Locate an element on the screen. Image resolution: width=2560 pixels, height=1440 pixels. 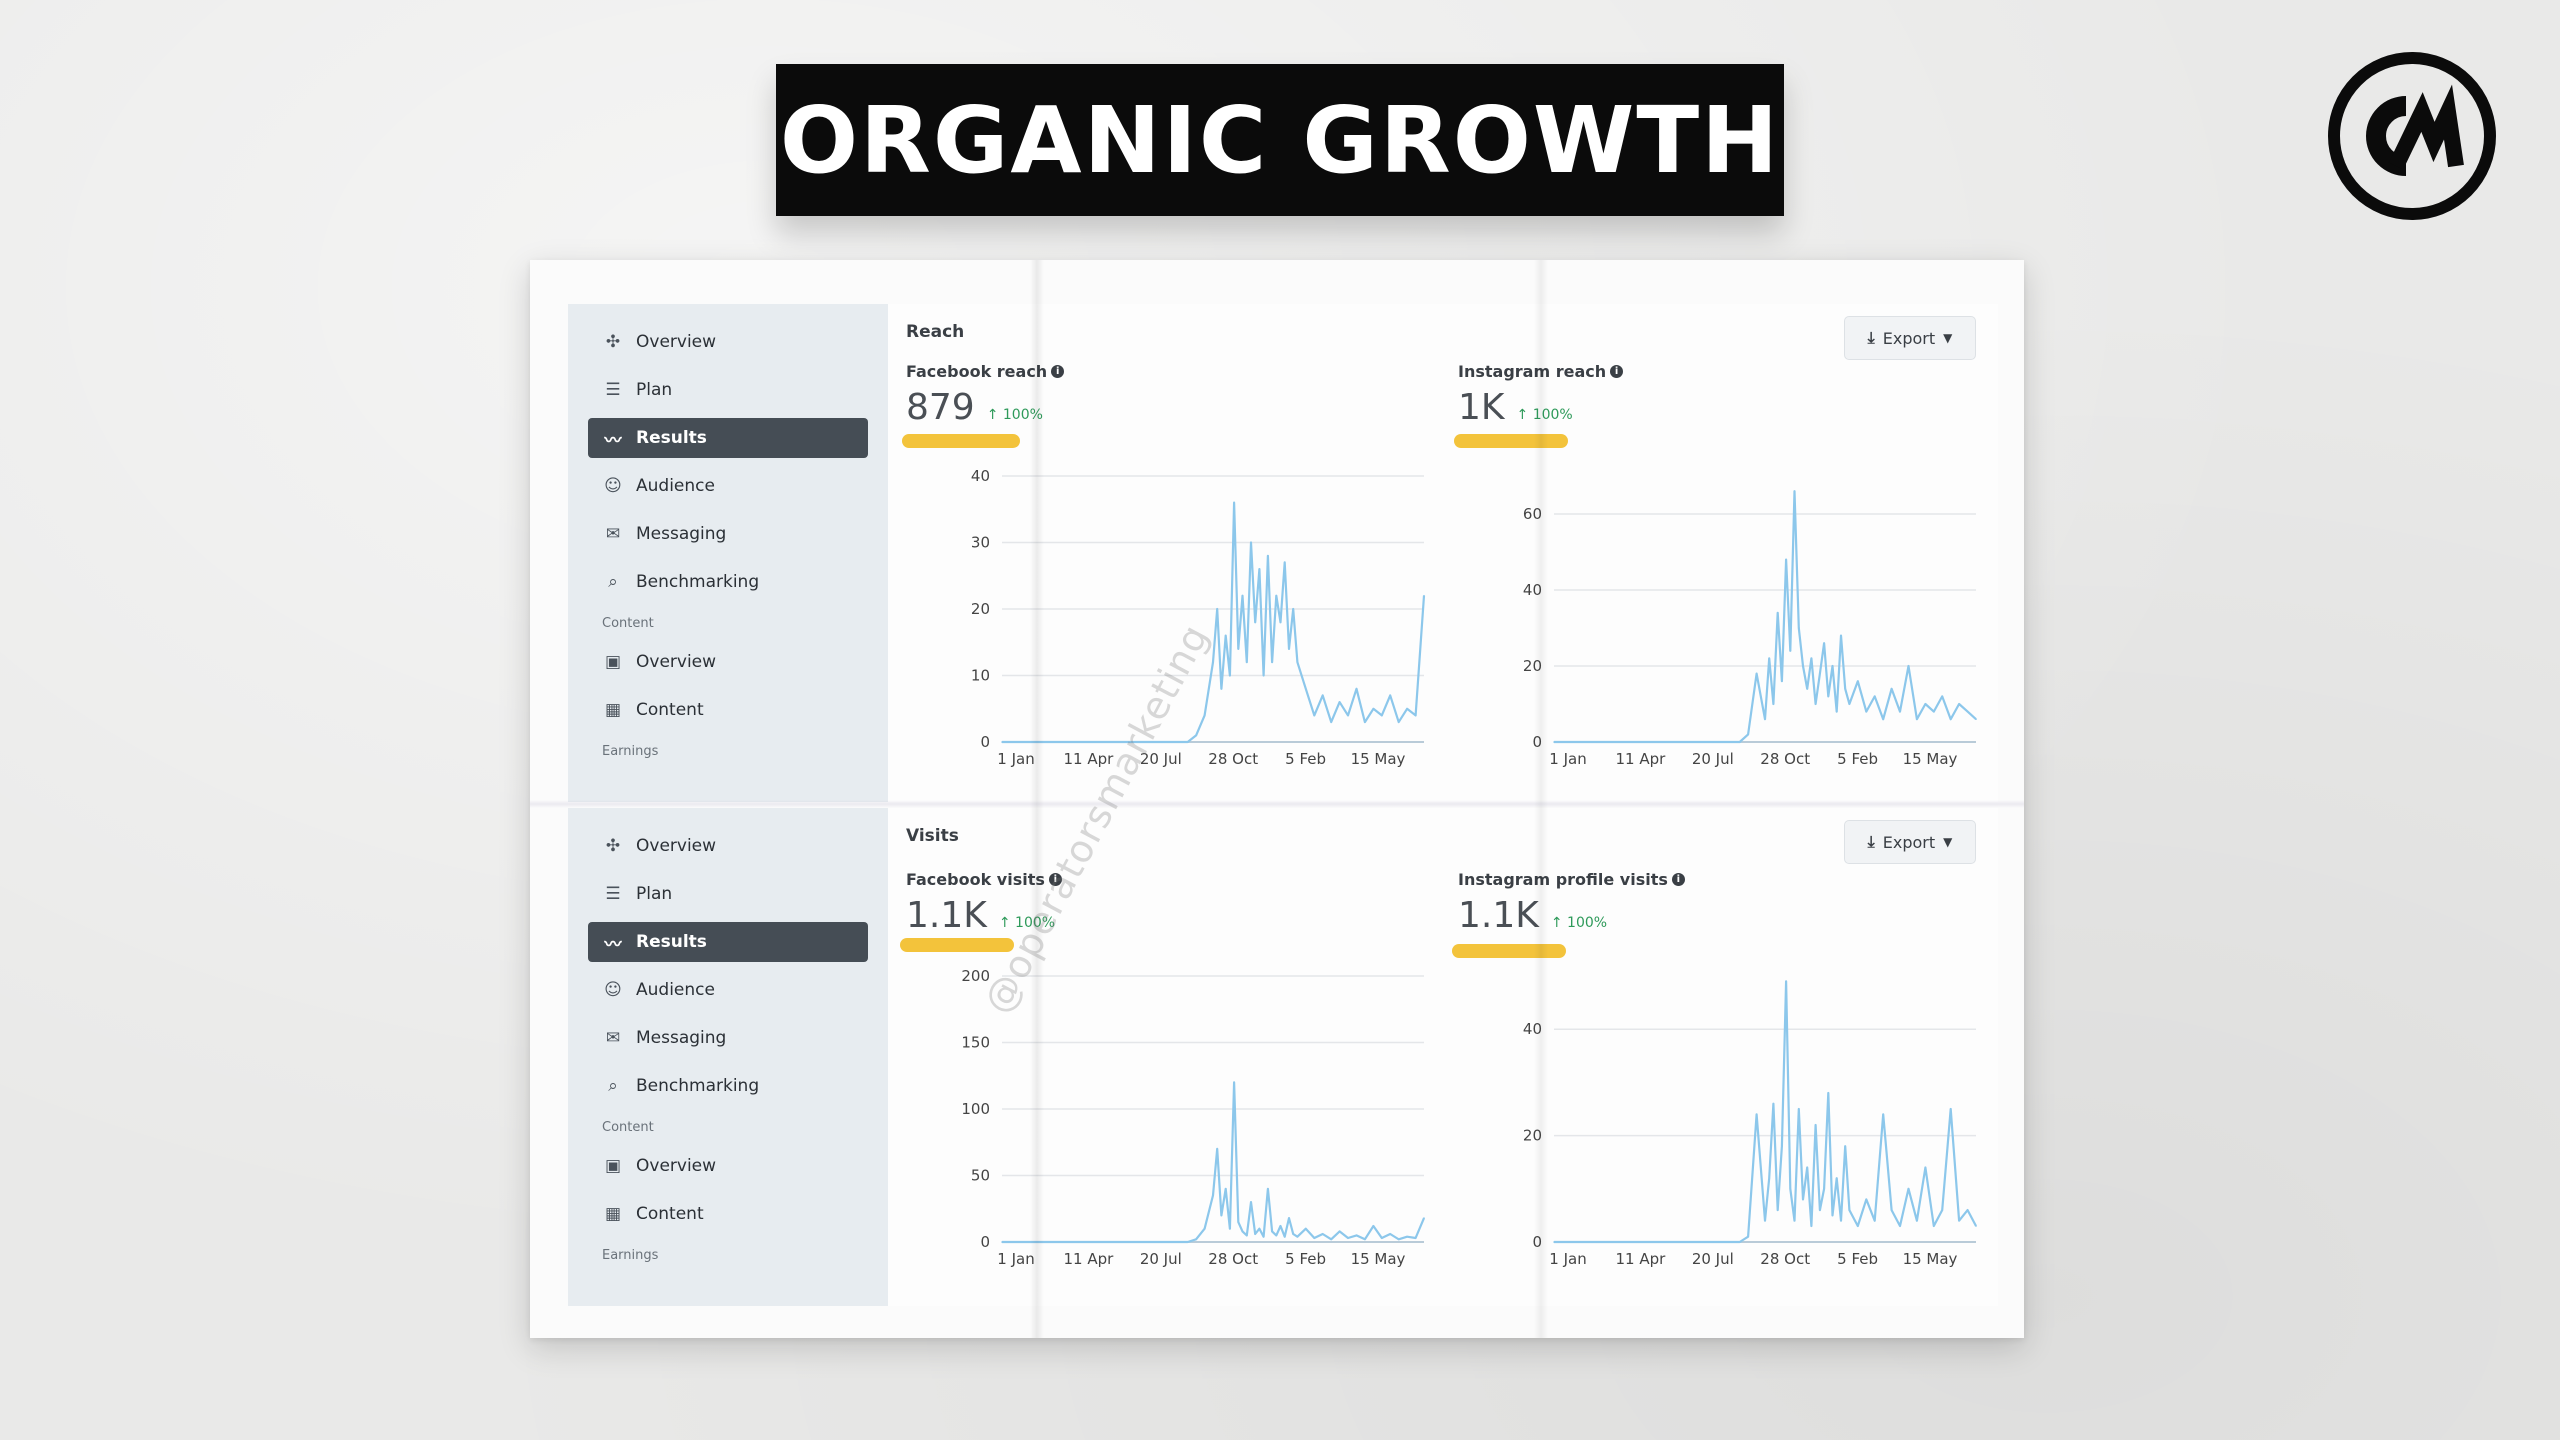
sidebar-item-label: Overview is located at coordinates (676, 342).